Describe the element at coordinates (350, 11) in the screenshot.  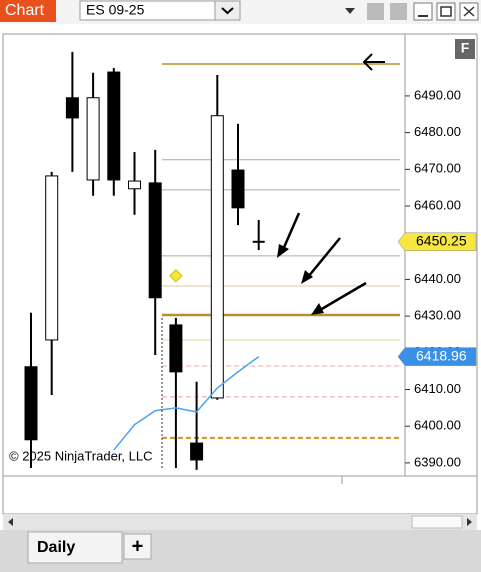
I see `menu-arrow` at that location.